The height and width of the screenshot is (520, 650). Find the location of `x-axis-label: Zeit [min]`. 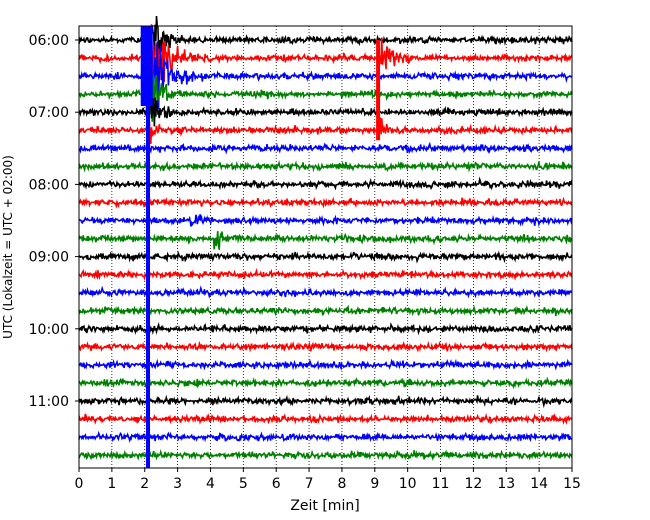

x-axis-label: Zeit [min] is located at coordinates (324, 506).